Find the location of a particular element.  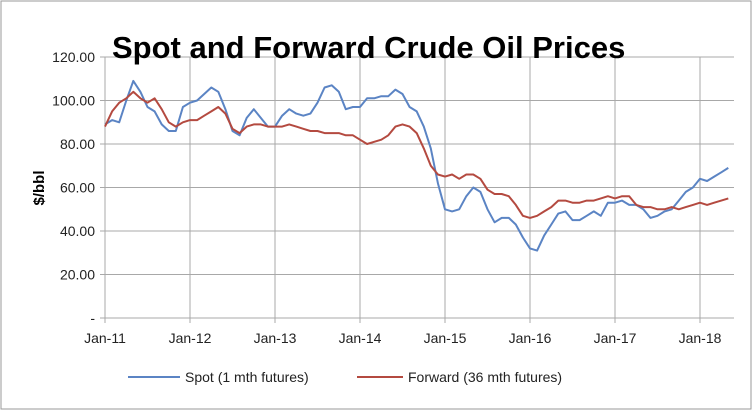

y-tick-labels: - 20.00 40.00 60.00 80.00 100.00 120.00 is located at coordinates (73, 187).